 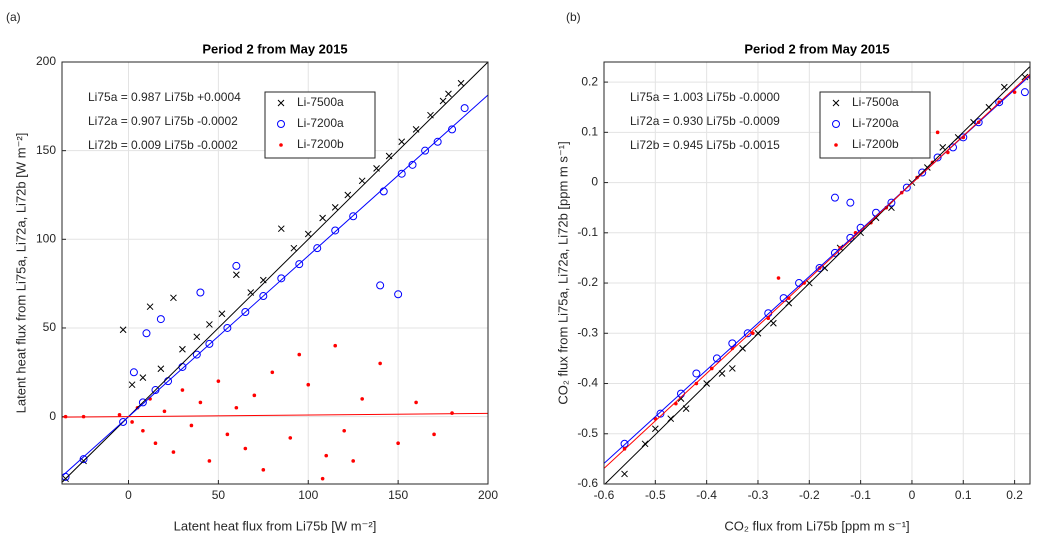 I want to click on x-tick-label: 150, so click(x=398, y=495).